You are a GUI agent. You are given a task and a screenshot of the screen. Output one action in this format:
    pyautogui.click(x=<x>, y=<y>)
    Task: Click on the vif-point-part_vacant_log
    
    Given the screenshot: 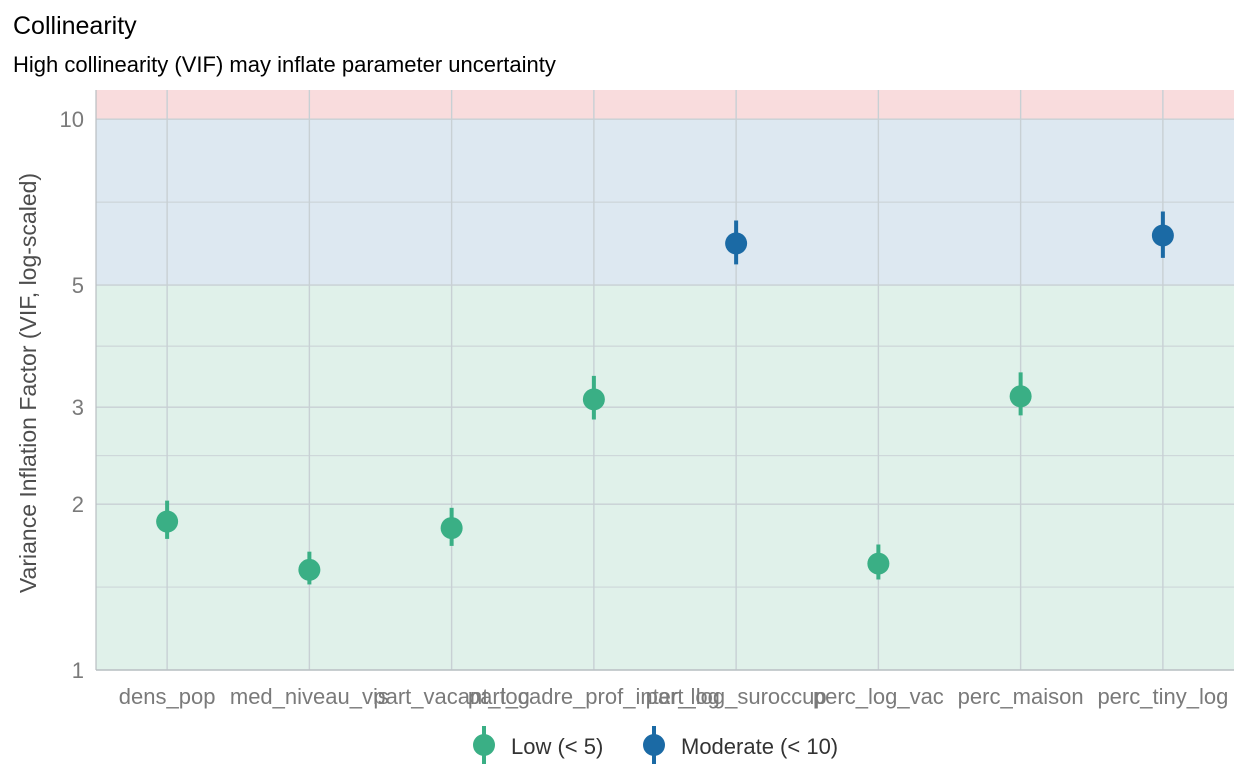 What is the action you would take?
    pyautogui.click(x=451, y=526)
    